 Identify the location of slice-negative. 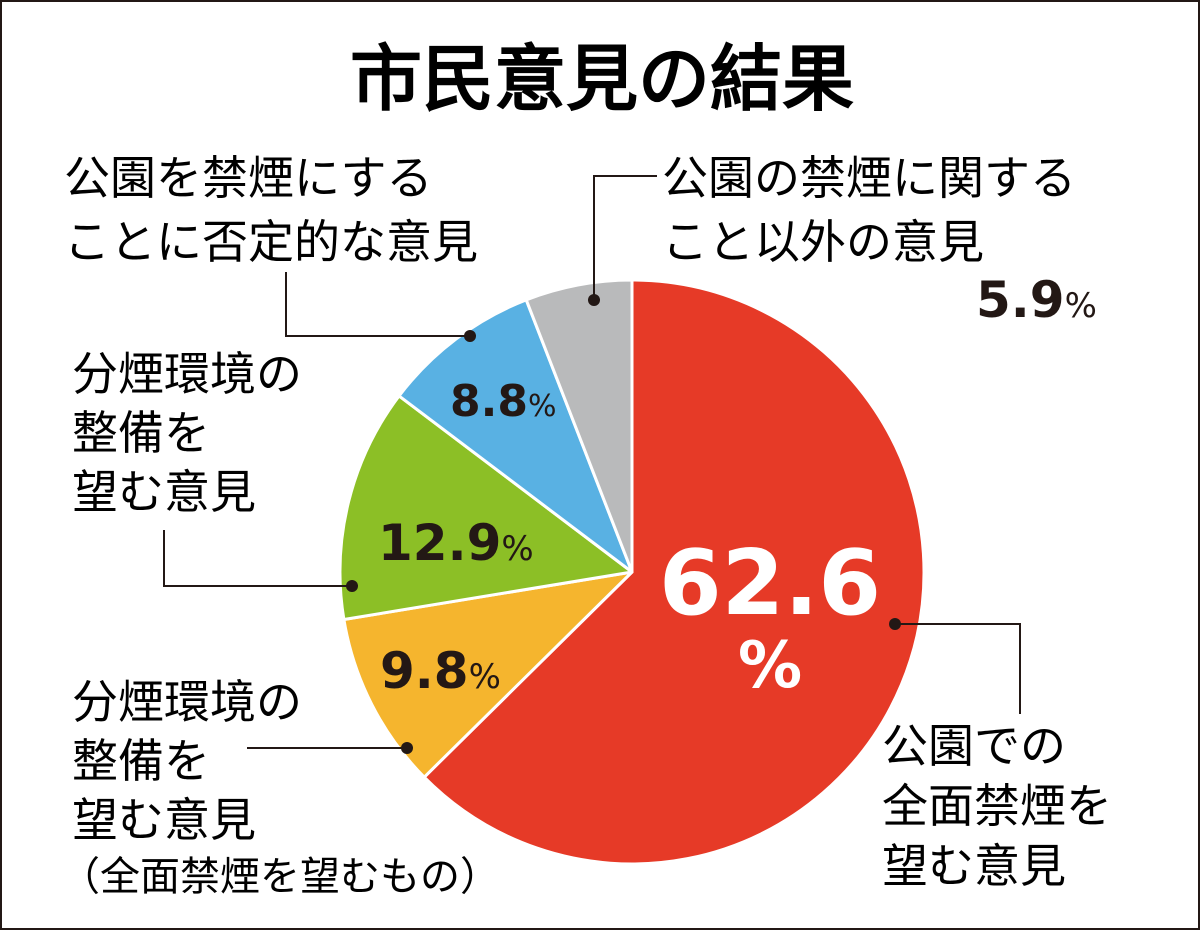
(515, 436).